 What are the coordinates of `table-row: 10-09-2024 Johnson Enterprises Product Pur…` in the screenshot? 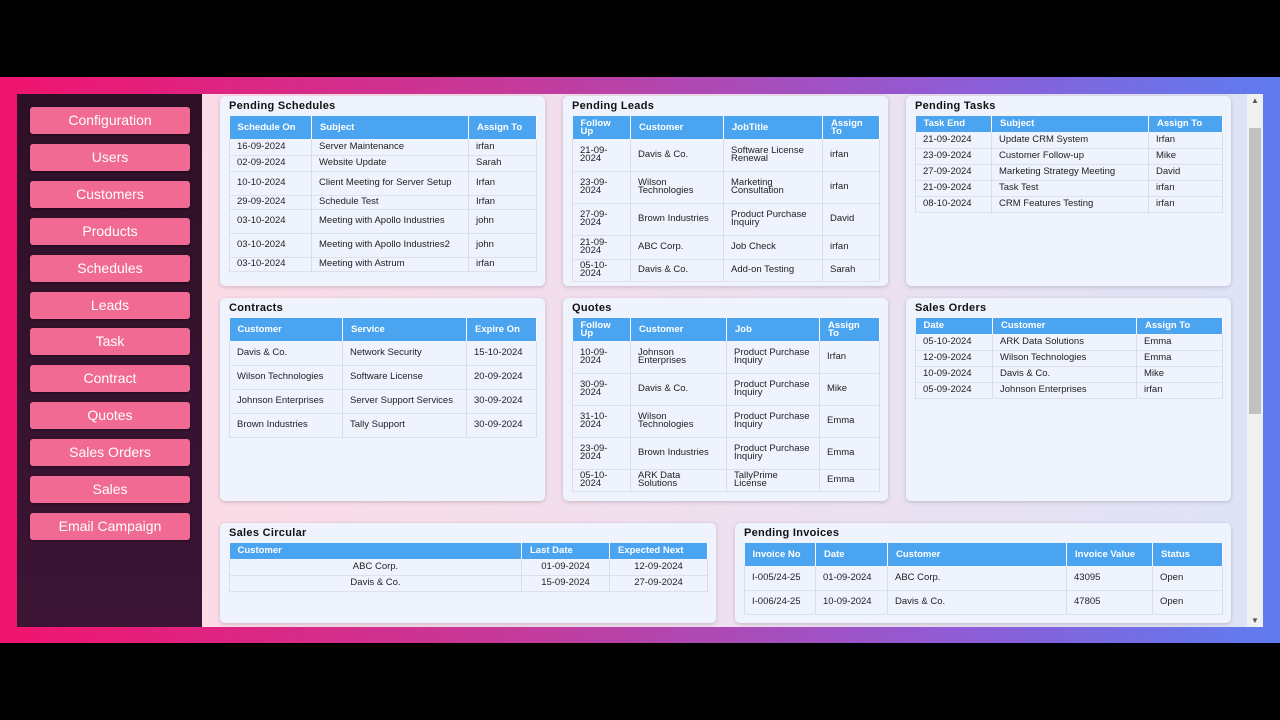 It's located at (726, 357).